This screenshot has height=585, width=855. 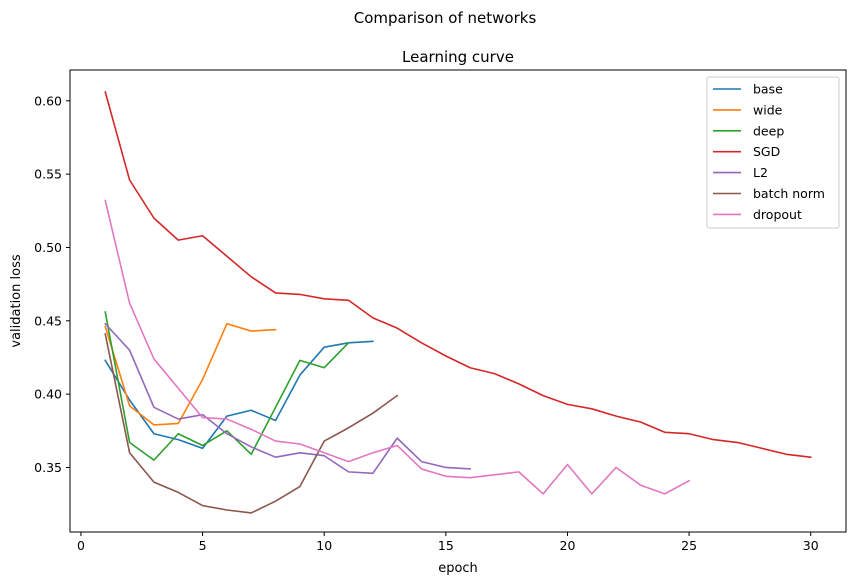 What do you see at coordinates (811, 545) in the screenshot?
I see `x-tick-label: 30` at bounding box center [811, 545].